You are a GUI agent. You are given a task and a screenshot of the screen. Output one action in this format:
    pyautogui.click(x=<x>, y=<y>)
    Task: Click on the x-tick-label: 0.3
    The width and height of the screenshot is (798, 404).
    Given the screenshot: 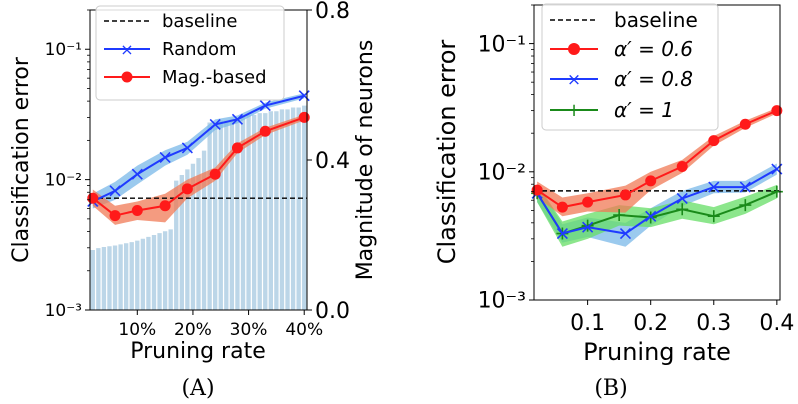 What is the action you would take?
    pyautogui.click(x=713, y=323)
    